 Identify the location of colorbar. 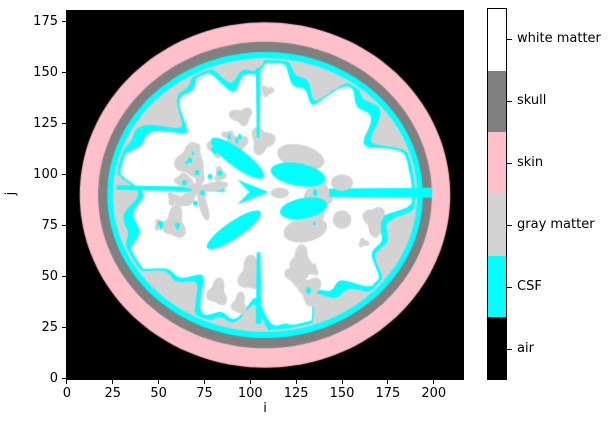
(497, 194).